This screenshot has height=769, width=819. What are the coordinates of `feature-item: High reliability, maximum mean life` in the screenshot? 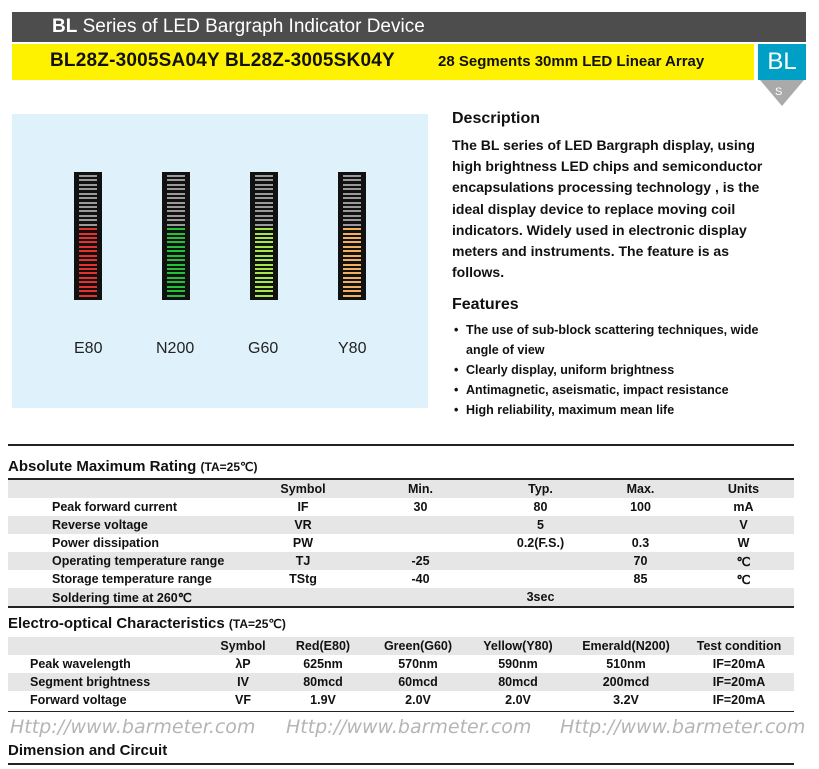 It's located at (617, 410).